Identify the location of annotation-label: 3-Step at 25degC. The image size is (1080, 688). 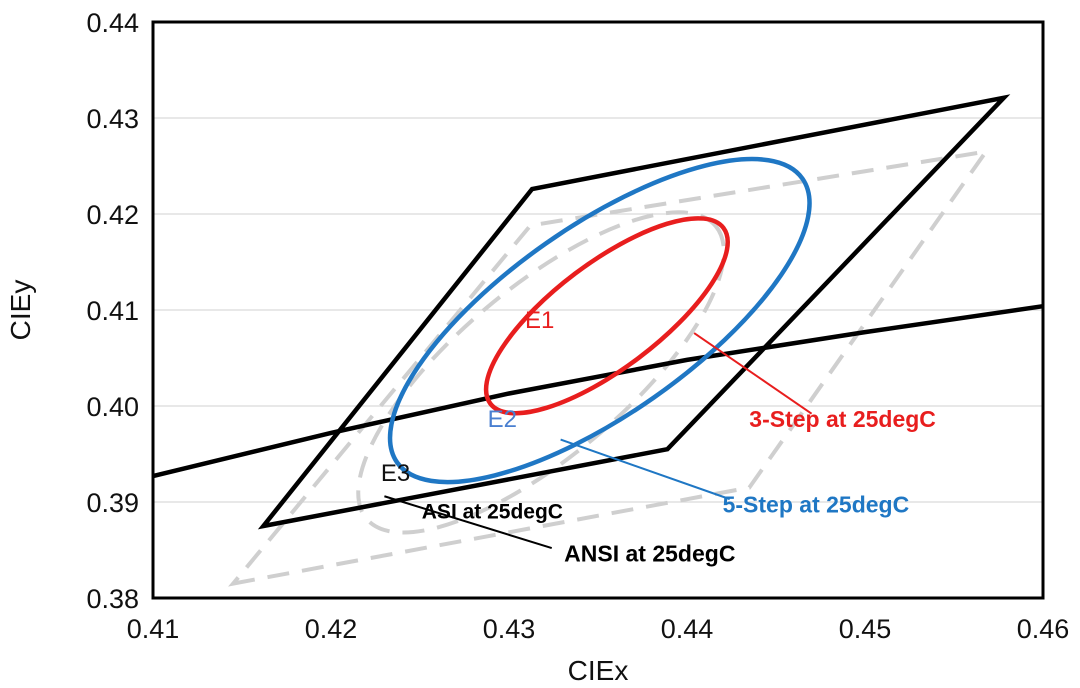
(842, 419).